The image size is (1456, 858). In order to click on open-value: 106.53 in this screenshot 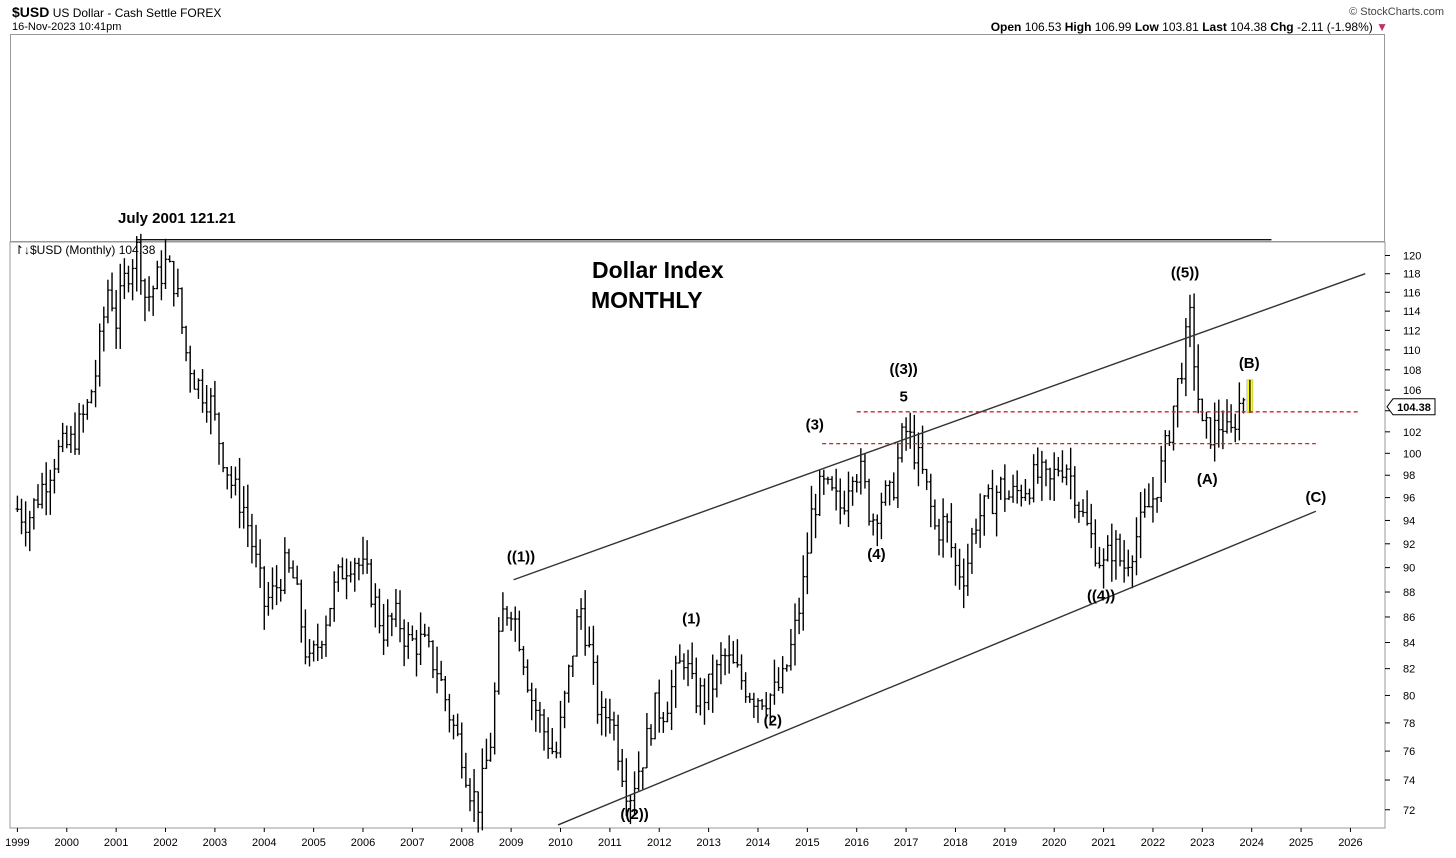, I will do `click(1043, 27)`.